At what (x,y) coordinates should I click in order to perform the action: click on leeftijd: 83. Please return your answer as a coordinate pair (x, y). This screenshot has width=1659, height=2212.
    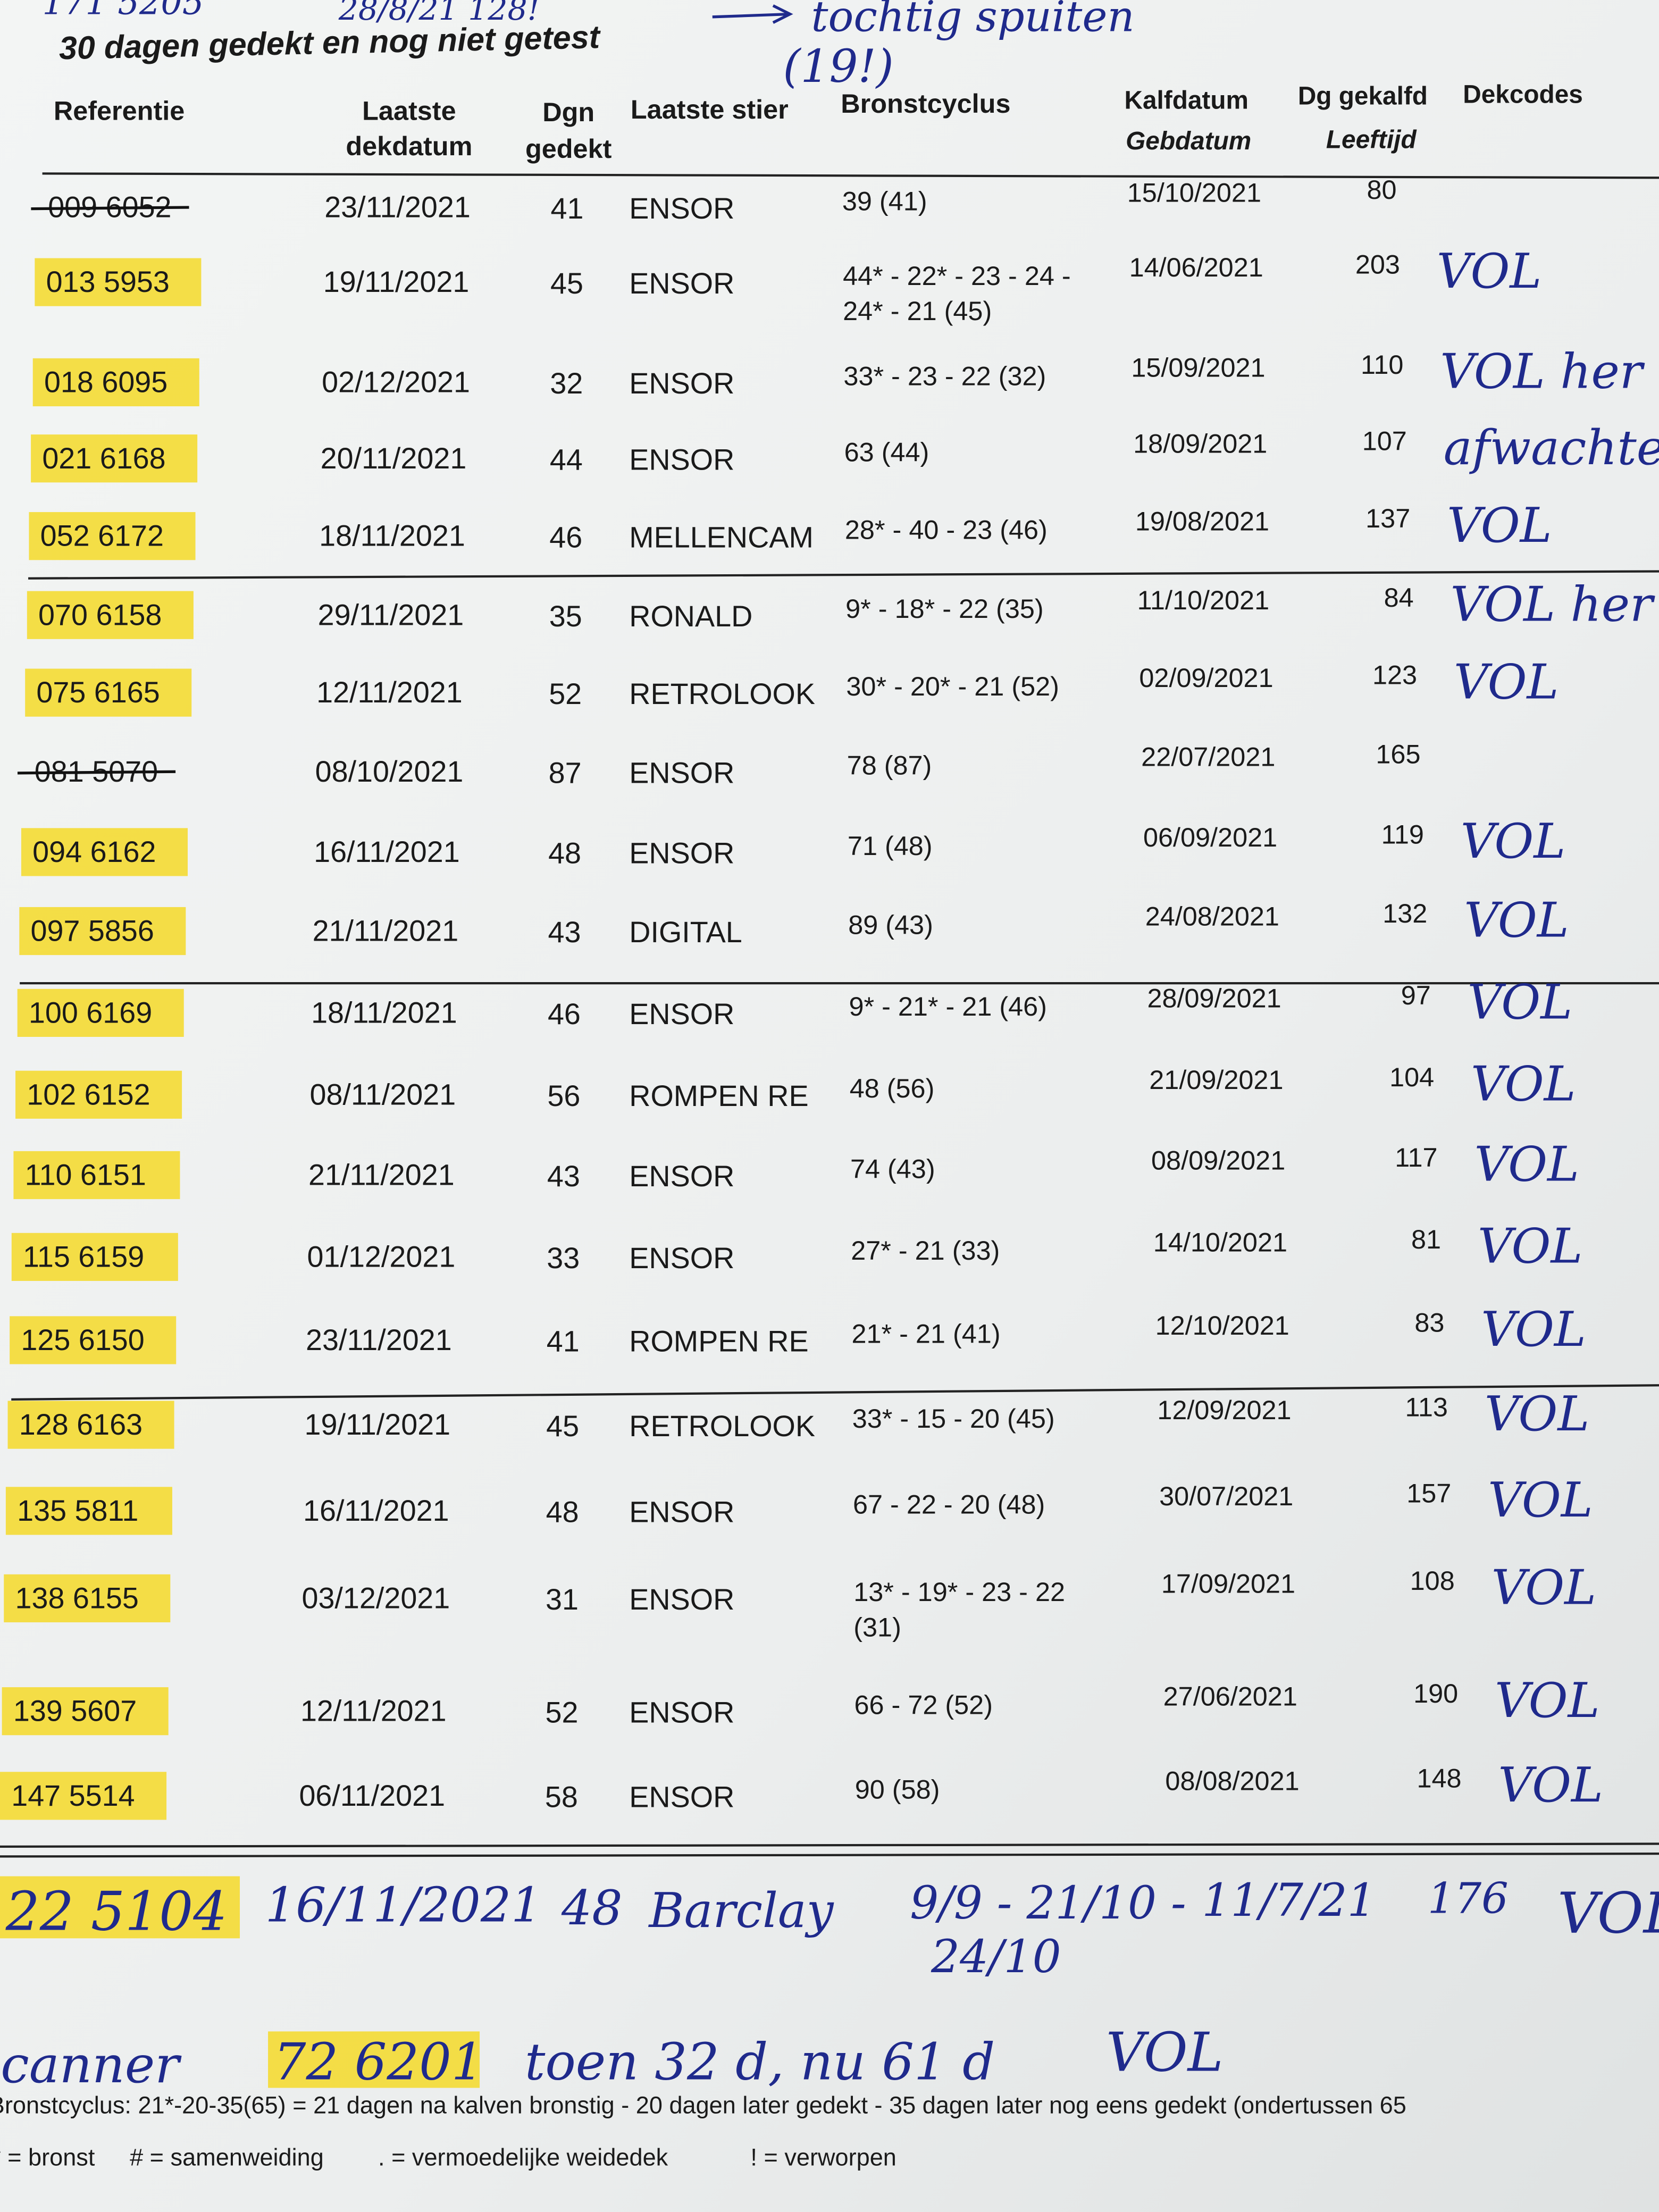
    Looking at the image, I should click on (1429, 1322).